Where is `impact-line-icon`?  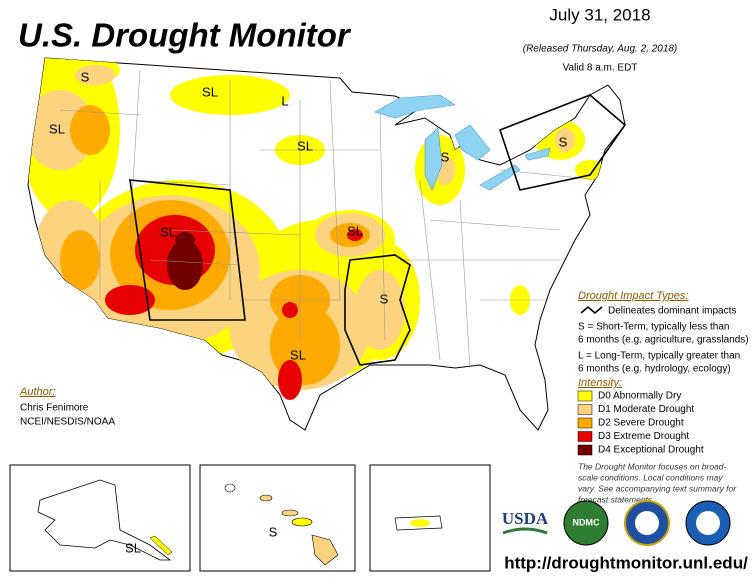
impact-line-icon is located at coordinates (591, 310).